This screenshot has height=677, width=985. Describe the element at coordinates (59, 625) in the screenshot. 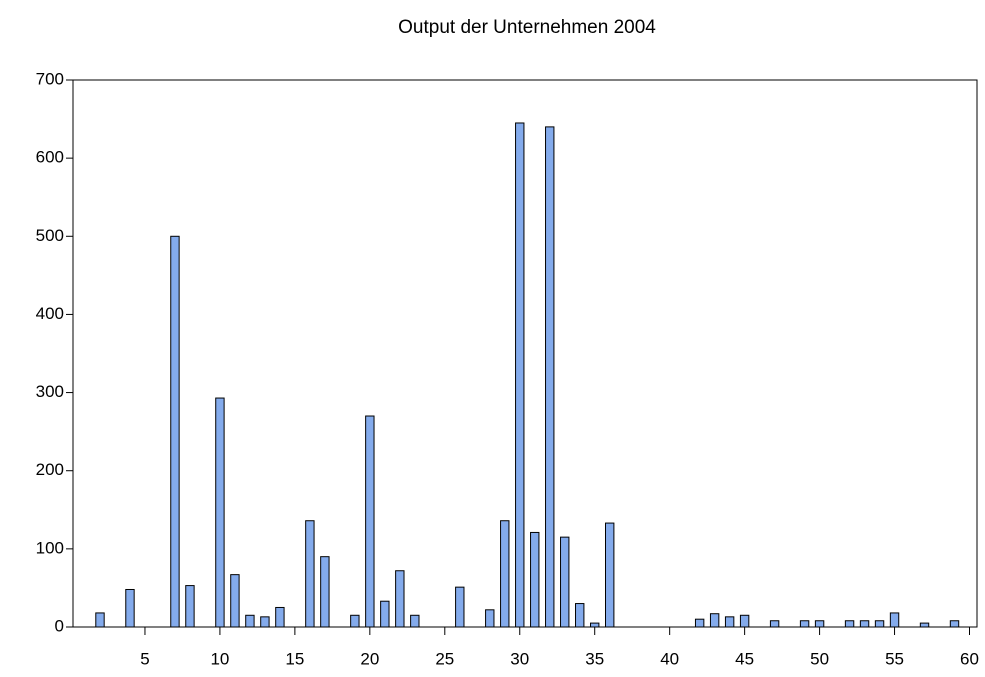

I see `y-tick-label: 0` at that location.